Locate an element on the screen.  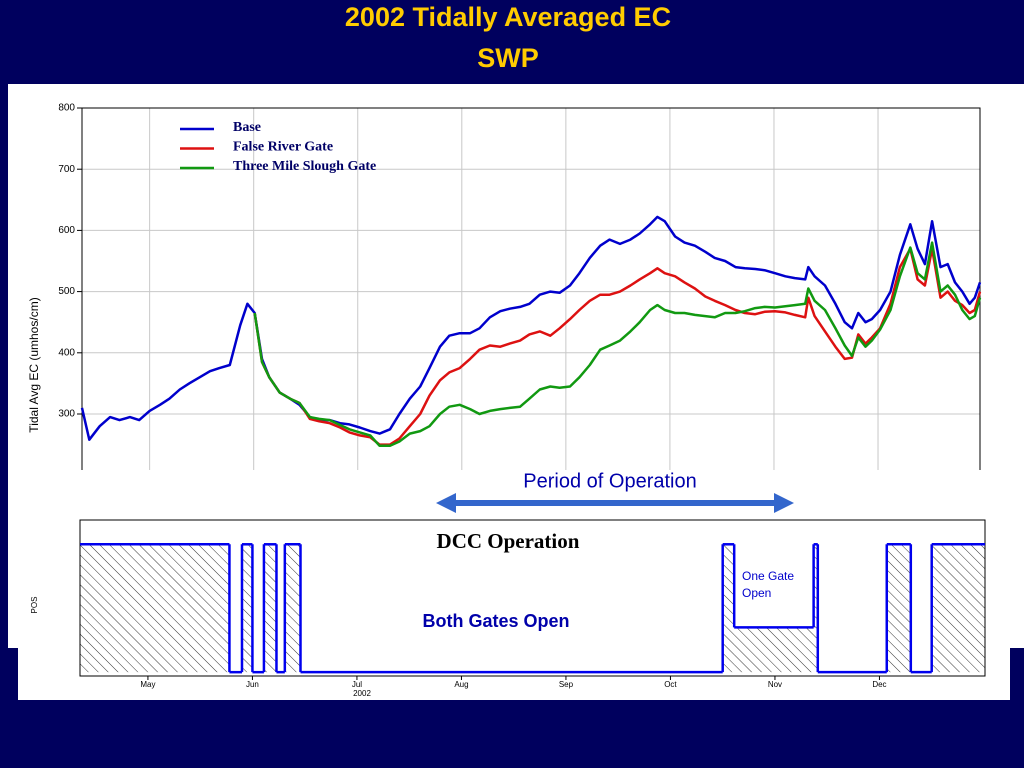
annotation-box: One Gate Open is located at coordinates (768, 584).